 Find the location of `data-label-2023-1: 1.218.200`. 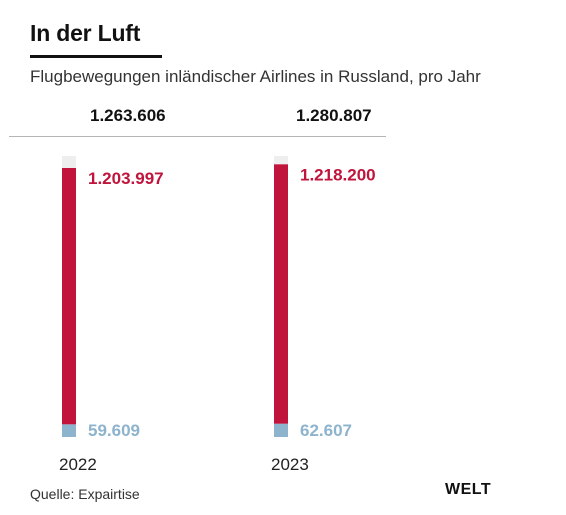

data-label-2023-1: 1.218.200 is located at coordinates (338, 174).